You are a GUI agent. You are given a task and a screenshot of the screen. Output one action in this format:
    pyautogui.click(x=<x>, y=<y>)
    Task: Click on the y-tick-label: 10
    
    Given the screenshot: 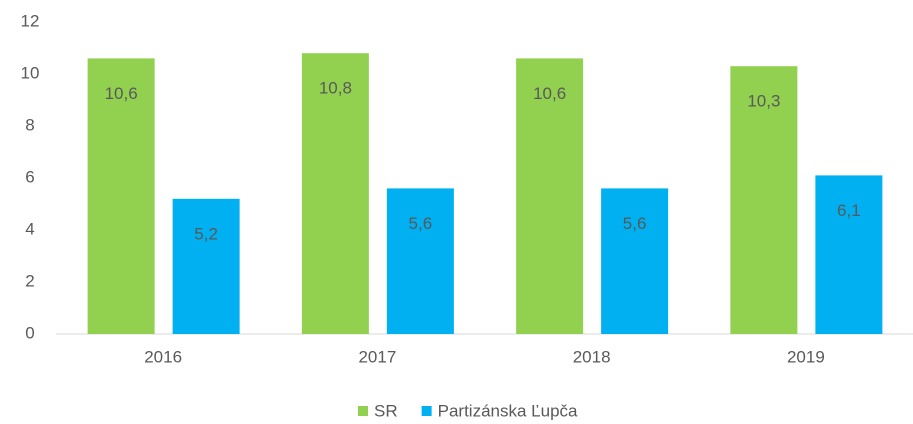 What is the action you would take?
    pyautogui.click(x=30, y=72)
    